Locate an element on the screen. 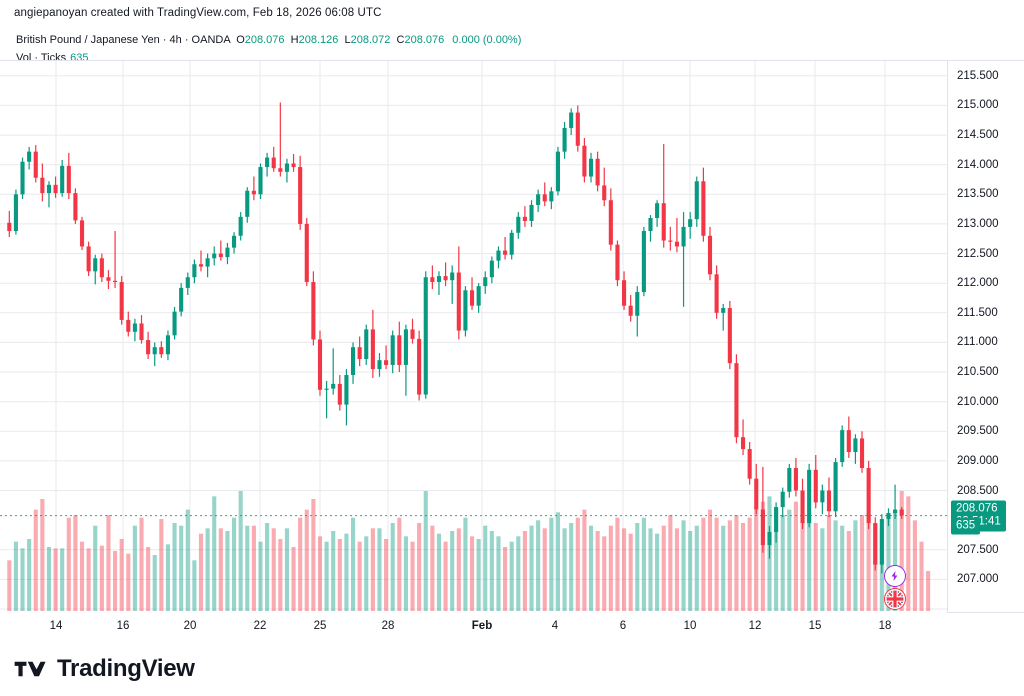 This screenshot has width=1024, height=696. time-axis-label: 20 is located at coordinates (190, 626).